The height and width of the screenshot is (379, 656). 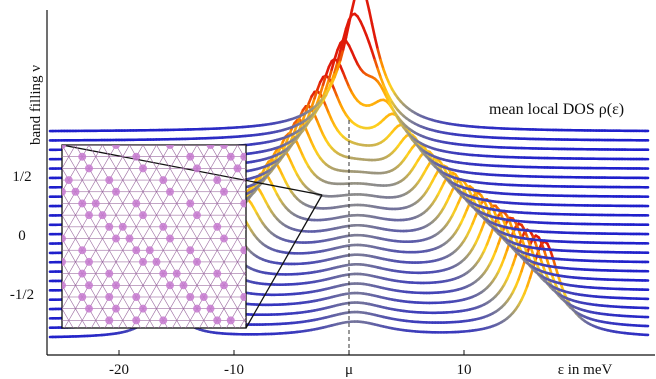 What do you see at coordinates (160, 236) in the screenshot?
I see `lattice` at bounding box center [160, 236].